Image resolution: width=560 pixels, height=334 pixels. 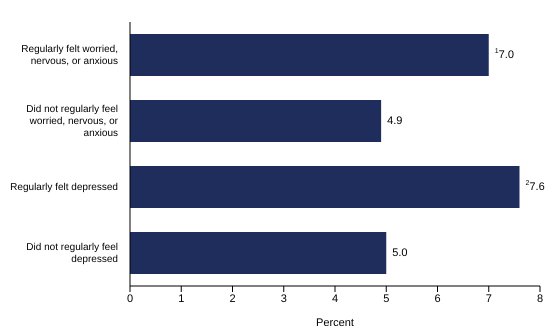 I want to click on x-tick-label: 6, so click(x=437, y=298).